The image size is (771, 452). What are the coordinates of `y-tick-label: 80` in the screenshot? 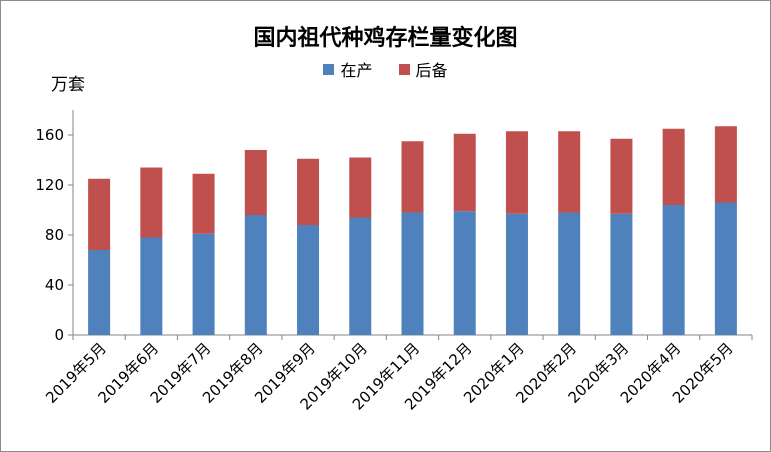 It's located at (54, 235).